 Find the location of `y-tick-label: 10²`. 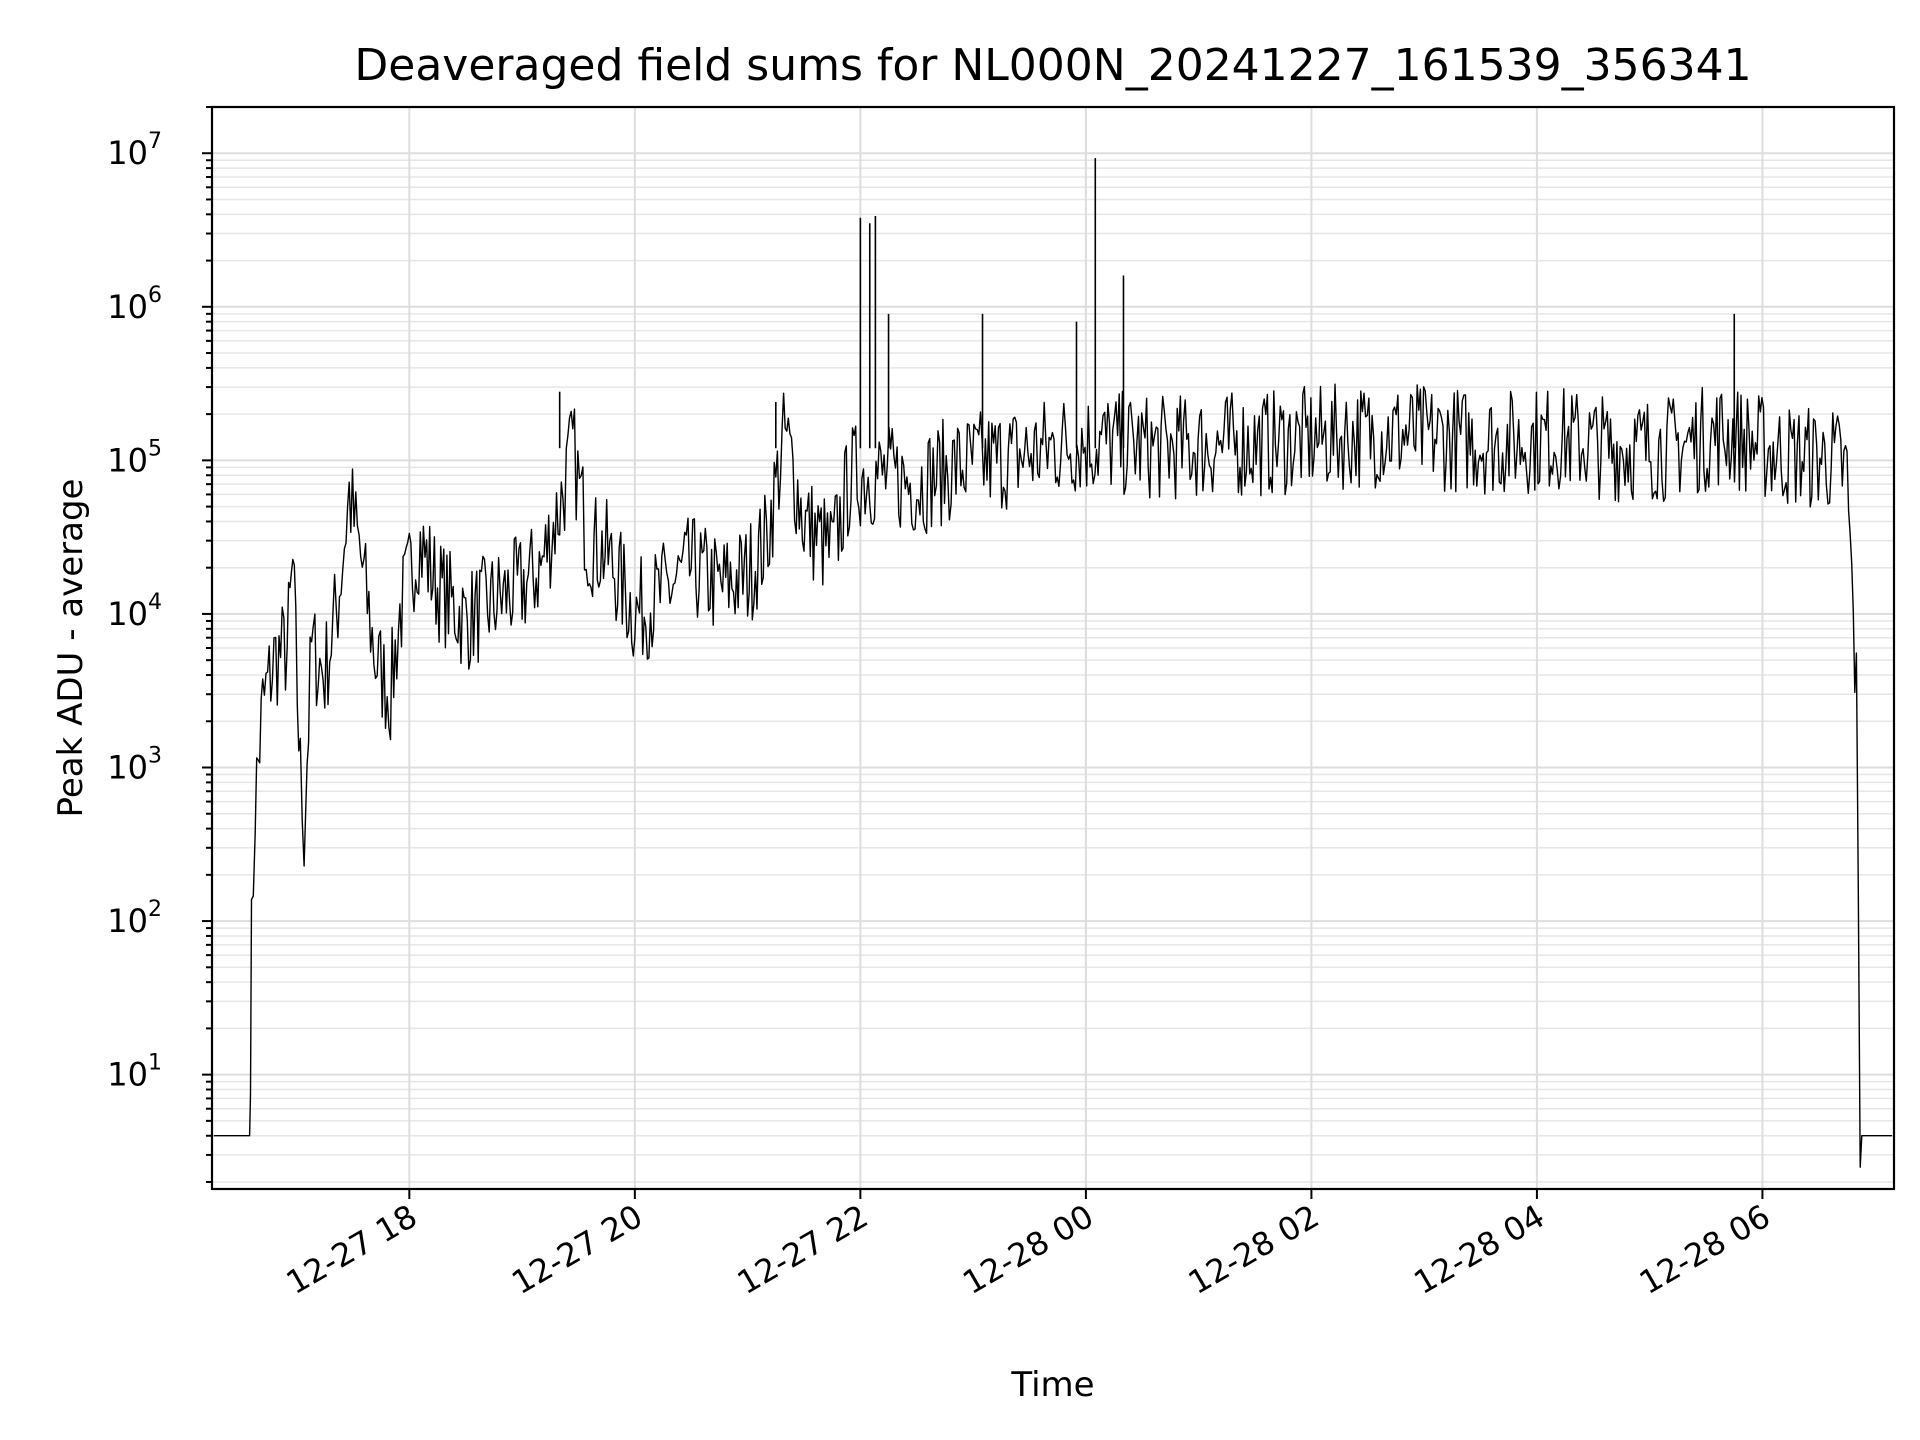

y-tick-label: 10² is located at coordinates (134, 918).